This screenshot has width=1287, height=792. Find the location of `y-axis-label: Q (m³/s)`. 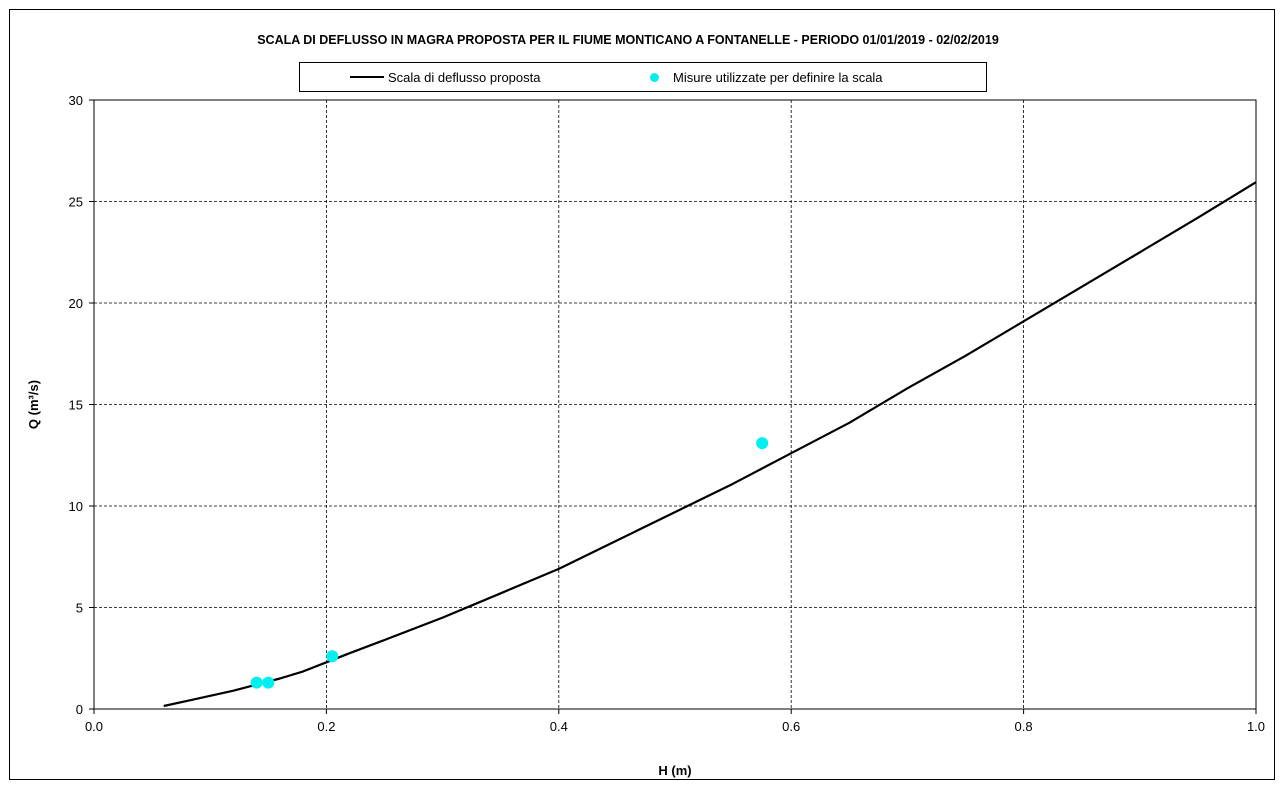

y-axis-label: Q (m³/s) is located at coordinates (33, 404).